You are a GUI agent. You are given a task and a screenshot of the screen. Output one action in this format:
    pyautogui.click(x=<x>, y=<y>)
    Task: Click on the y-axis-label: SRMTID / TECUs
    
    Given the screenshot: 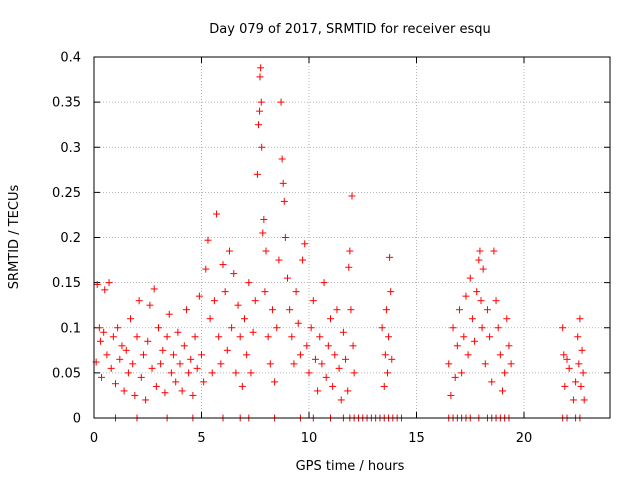 What is the action you would take?
    pyautogui.click(x=14, y=237)
    